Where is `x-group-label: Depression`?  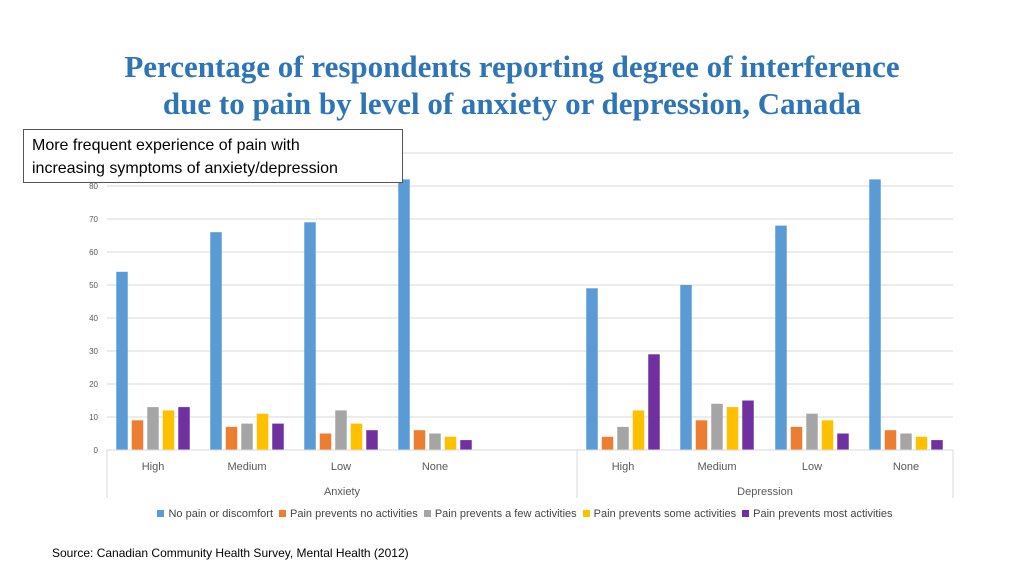
x-group-label: Depression is located at coordinates (765, 492).